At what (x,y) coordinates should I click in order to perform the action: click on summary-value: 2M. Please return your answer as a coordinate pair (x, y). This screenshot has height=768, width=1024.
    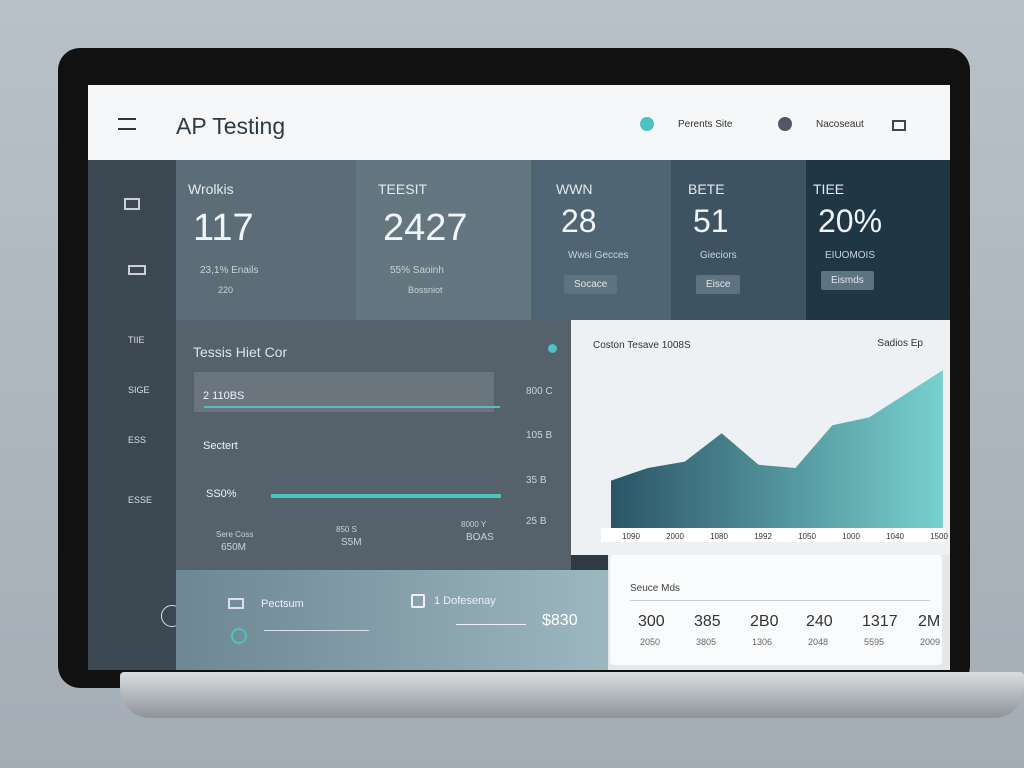
    Looking at the image, I should click on (929, 621).